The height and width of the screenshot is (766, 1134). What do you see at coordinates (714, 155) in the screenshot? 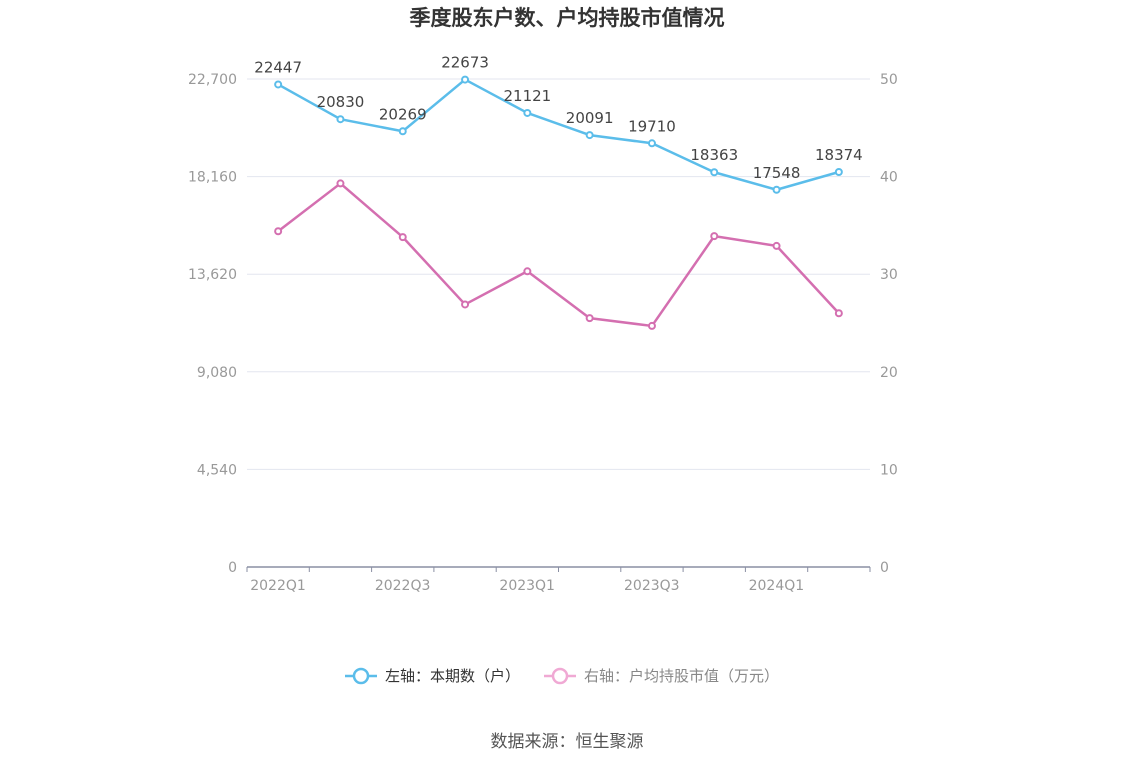
I see `data-label: 18363` at bounding box center [714, 155].